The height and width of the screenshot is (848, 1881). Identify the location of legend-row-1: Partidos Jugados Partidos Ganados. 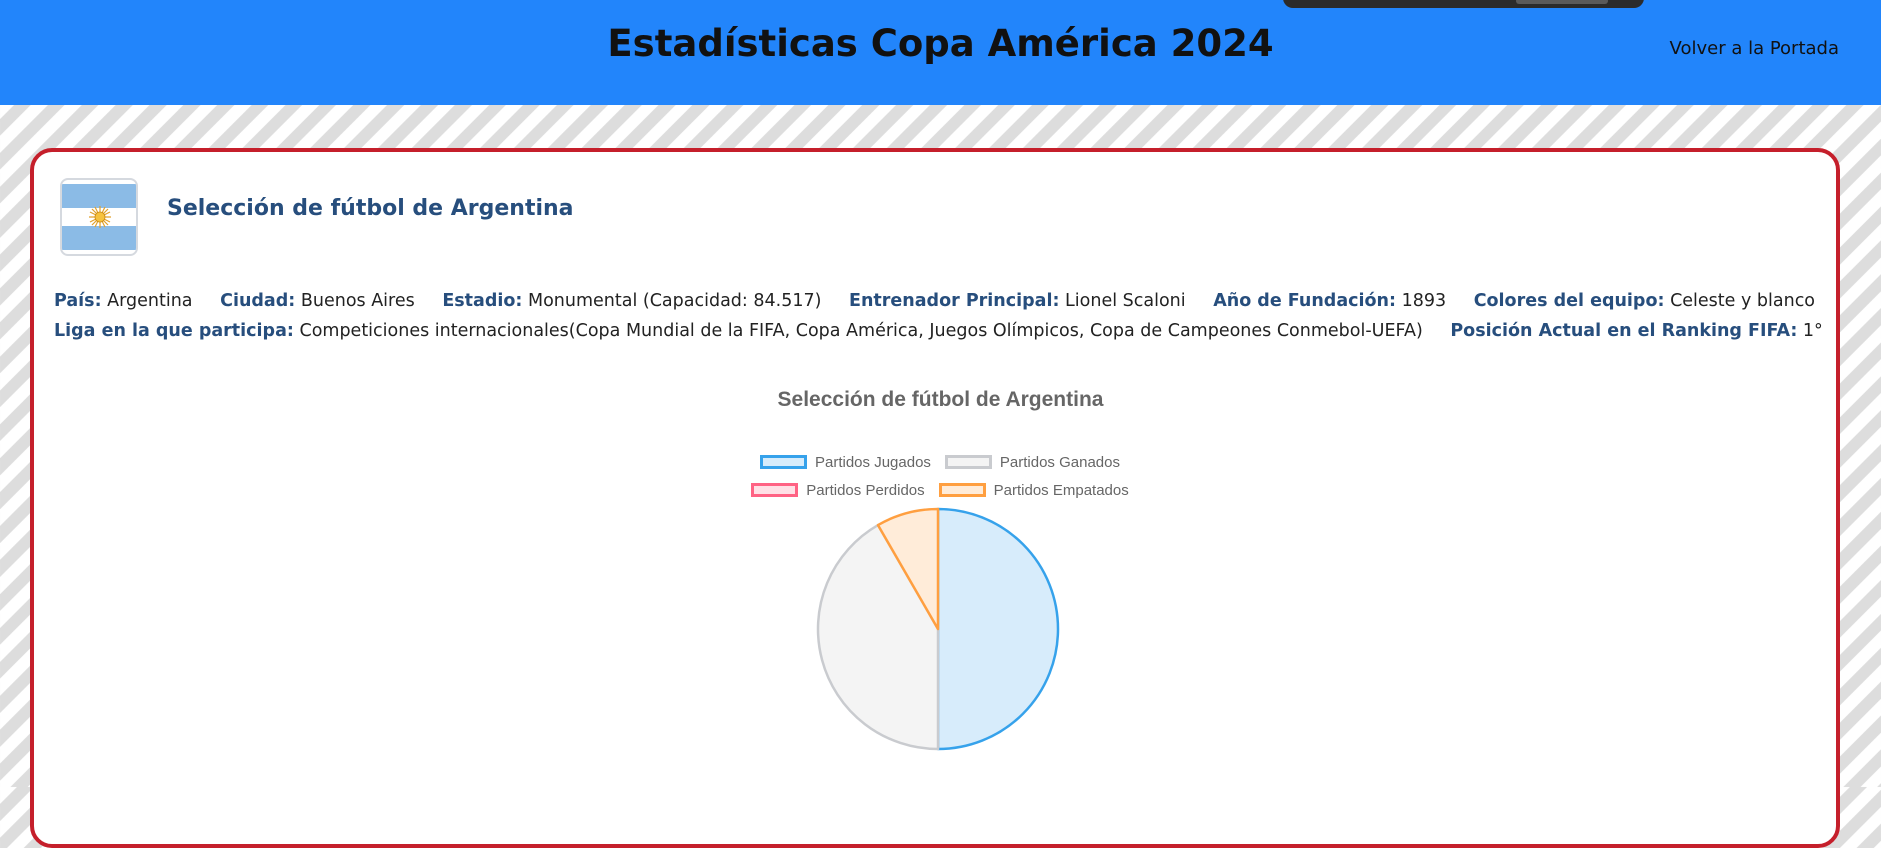
(940, 462).